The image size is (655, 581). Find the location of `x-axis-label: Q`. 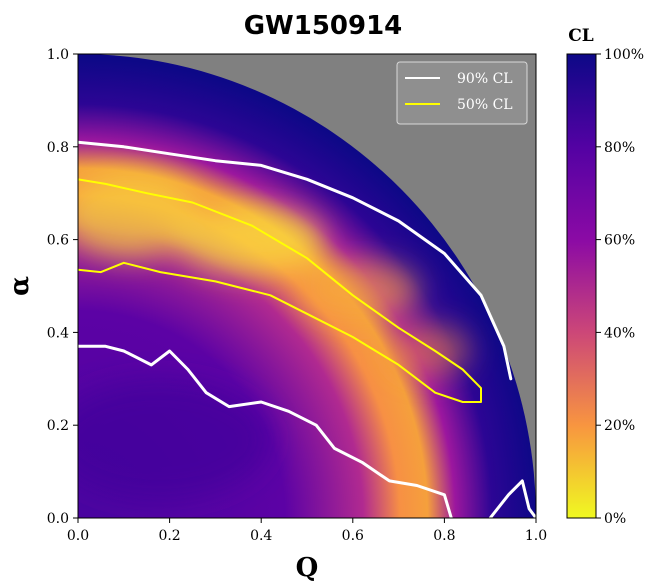

x-axis-label: Q is located at coordinates (307, 567).